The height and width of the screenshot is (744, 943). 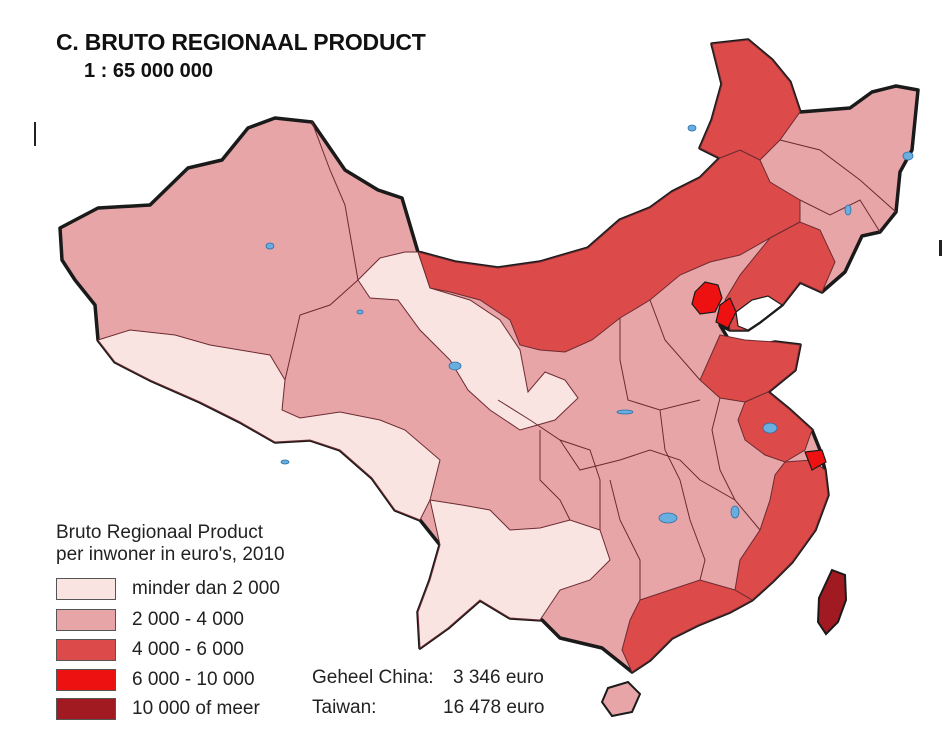 I want to click on legend-item: 4 000 - 6 000, so click(x=150, y=650).